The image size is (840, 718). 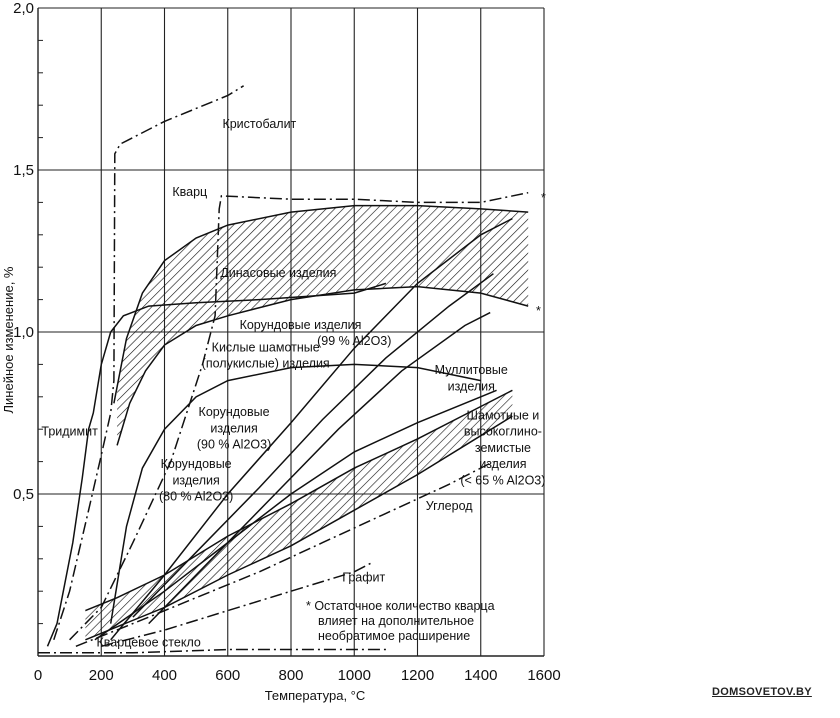 What do you see at coordinates (266, 347) in the screenshot?
I see `annotation-label: Кислые шамотные` at bounding box center [266, 347].